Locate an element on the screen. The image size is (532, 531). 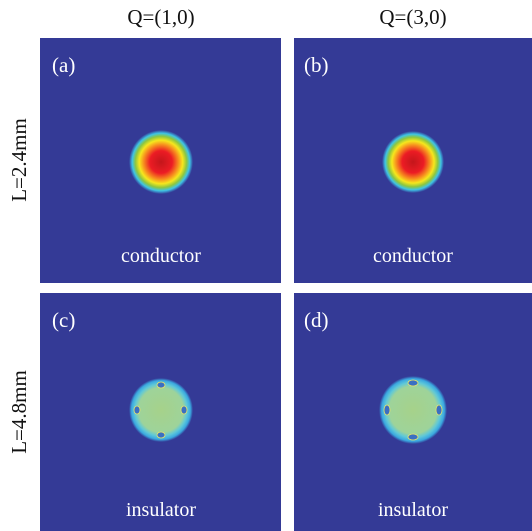
panel-tag: (a) is located at coordinates (63, 65).